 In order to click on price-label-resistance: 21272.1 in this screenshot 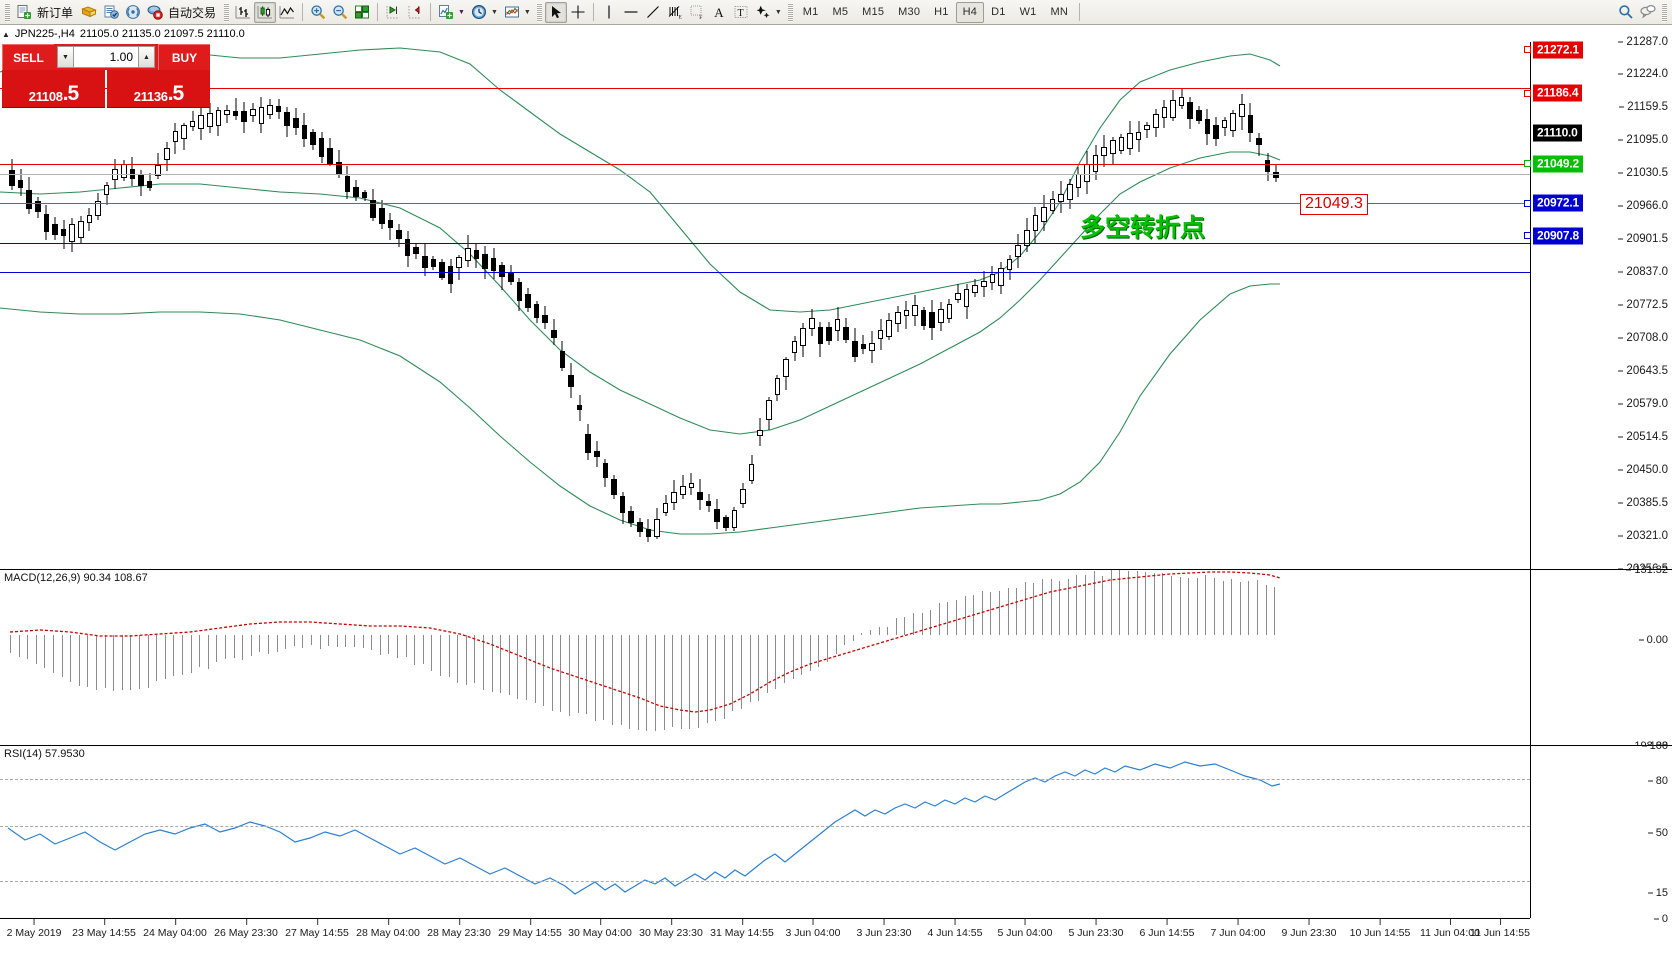, I will do `click(1553, 50)`.